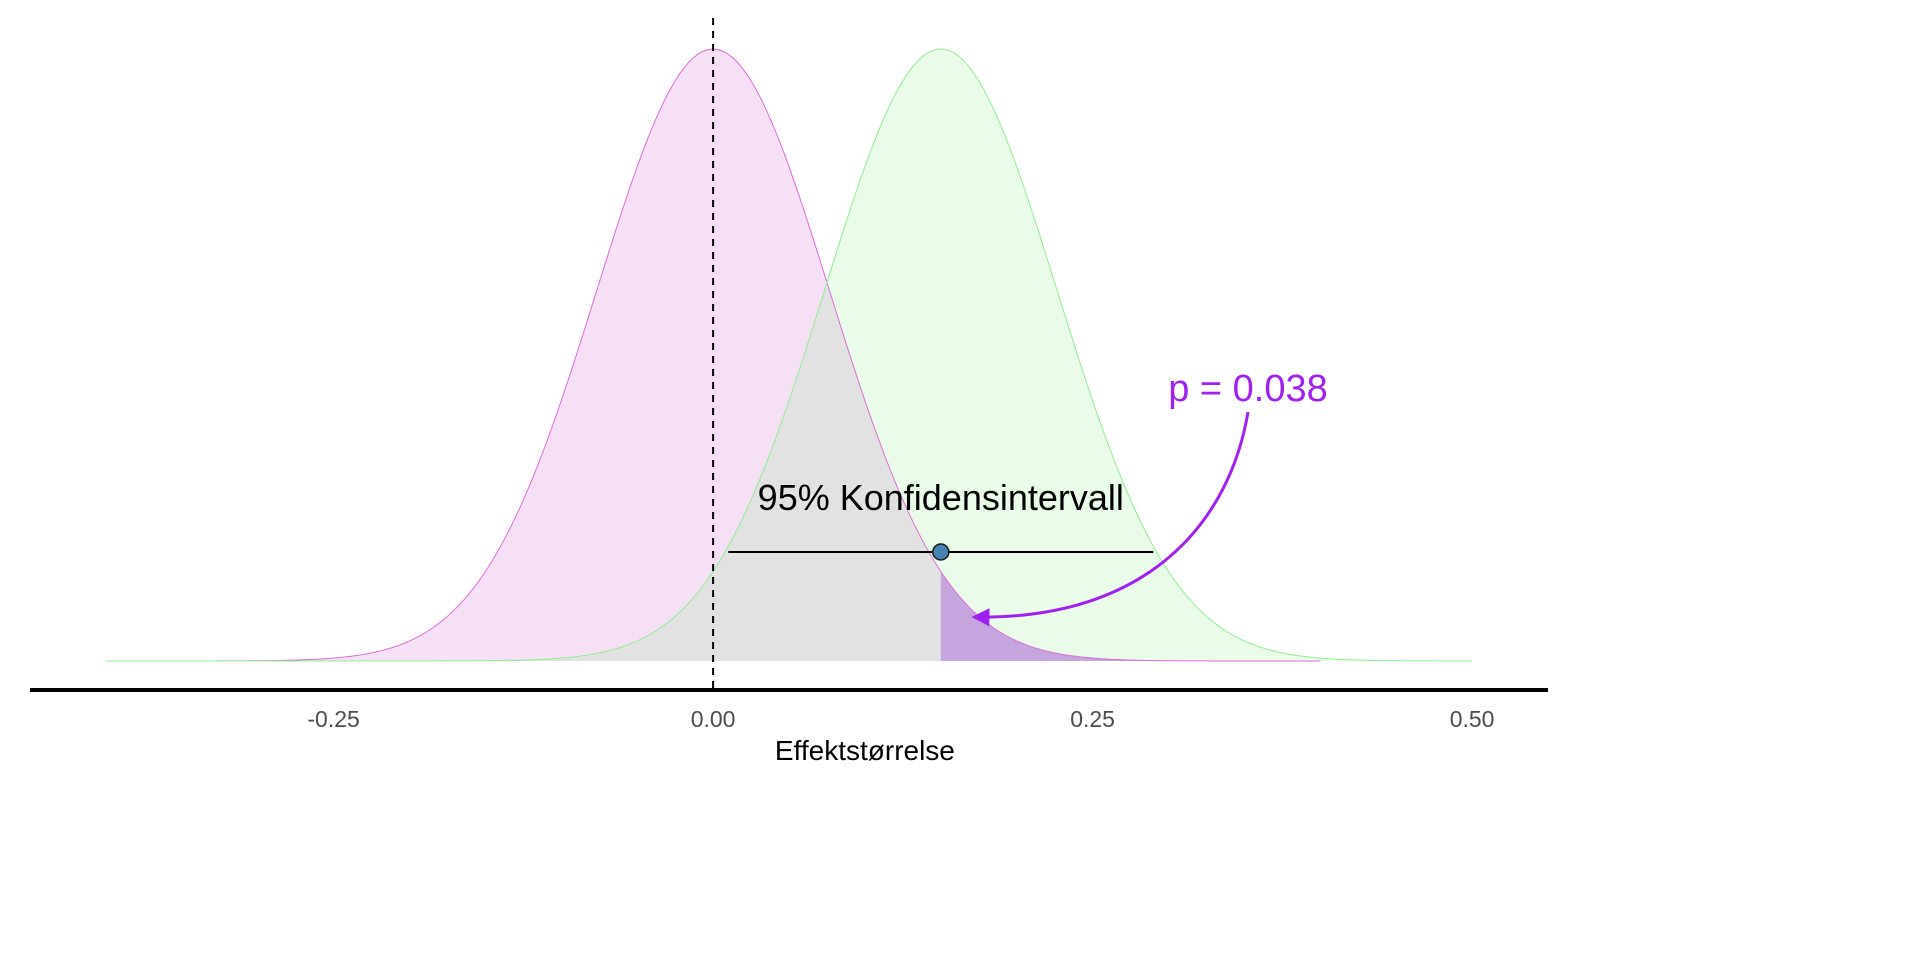 This screenshot has width=1920, height=960. What do you see at coordinates (900, 719) in the screenshot?
I see `x-axis-ticks: -0.25 0.00 0.25 0.50` at bounding box center [900, 719].